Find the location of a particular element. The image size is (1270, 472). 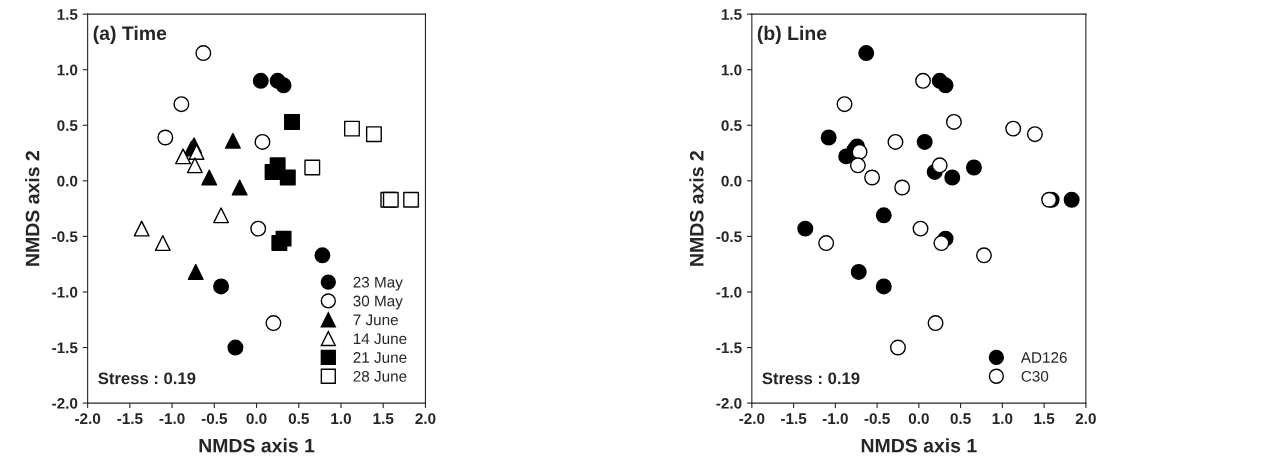

text: (b) Line is located at coordinates (792, 34).